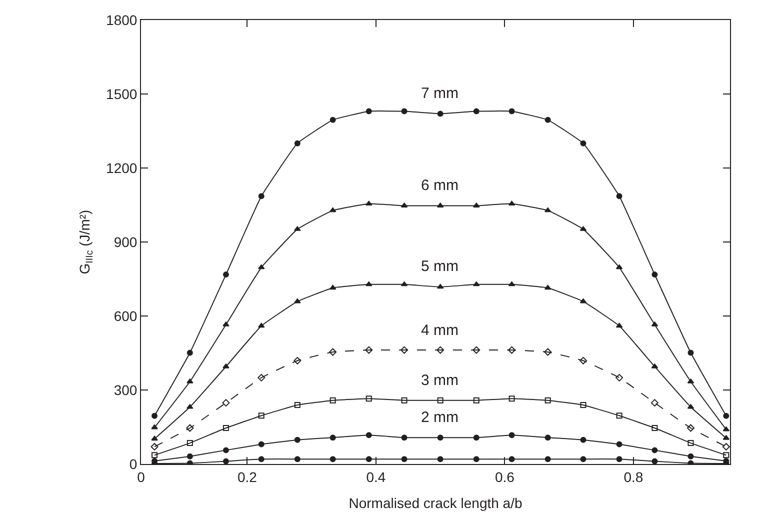 The height and width of the screenshot is (532, 760). I want to click on y-tick-label: 300, so click(126, 390).